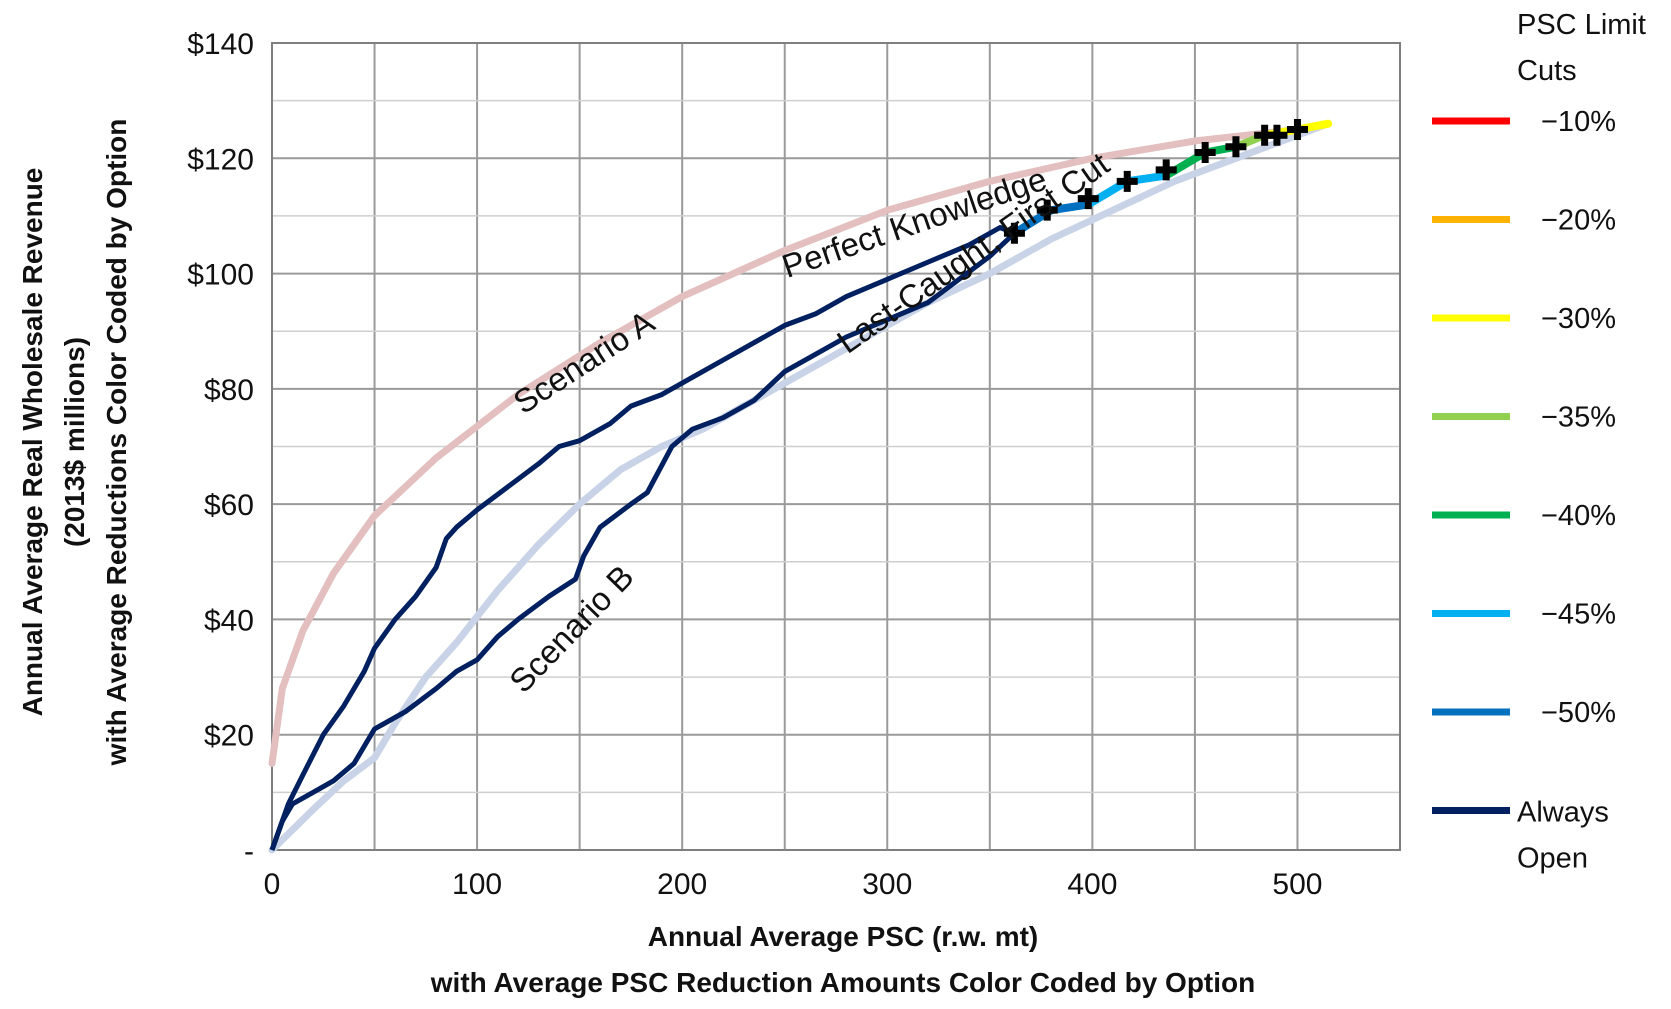 This screenshot has width=1671, height=1009. Describe the element at coordinates (1578, 319) in the screenshot. I see `legend-label: −30%` at that location.